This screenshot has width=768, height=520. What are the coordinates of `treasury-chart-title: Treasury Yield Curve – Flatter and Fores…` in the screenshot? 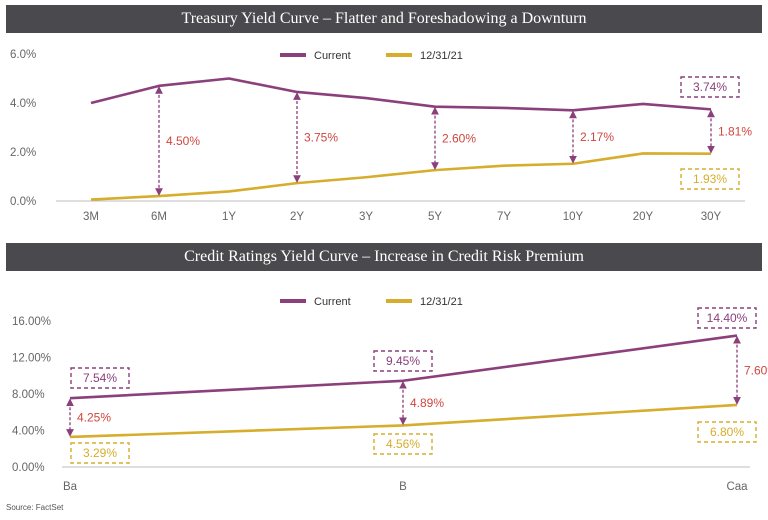 It's located at (384, 19).